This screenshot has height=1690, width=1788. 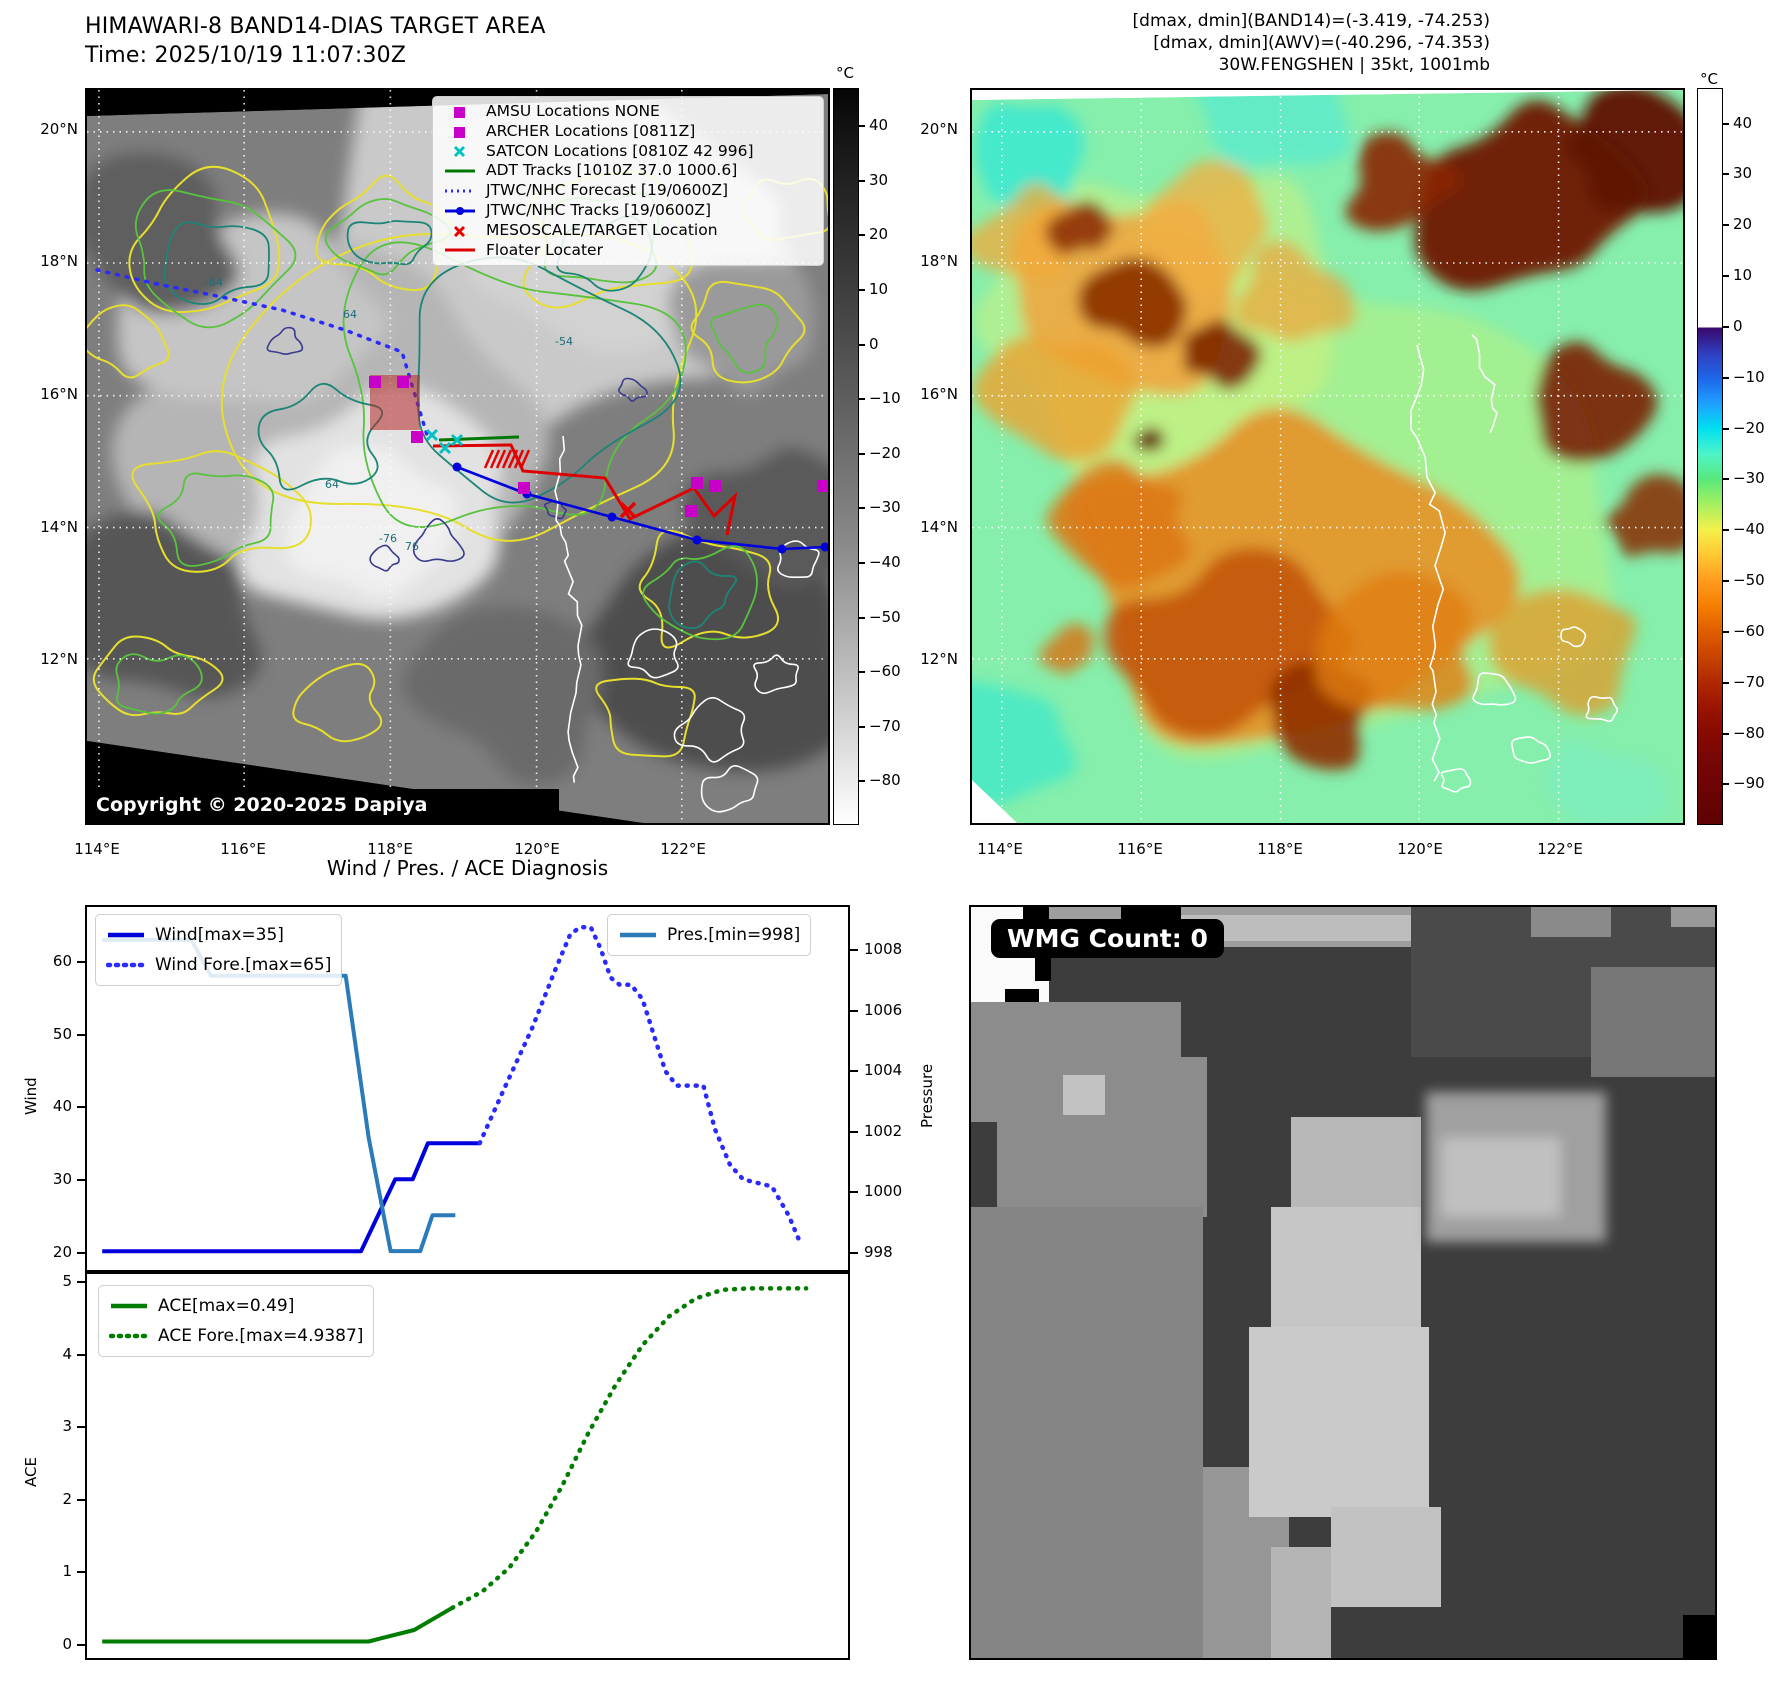 What do you see at coordinates (62, 1106) in the screenshot?
I see `wind-tick-label: 40` at bounding box center [62, 1106].